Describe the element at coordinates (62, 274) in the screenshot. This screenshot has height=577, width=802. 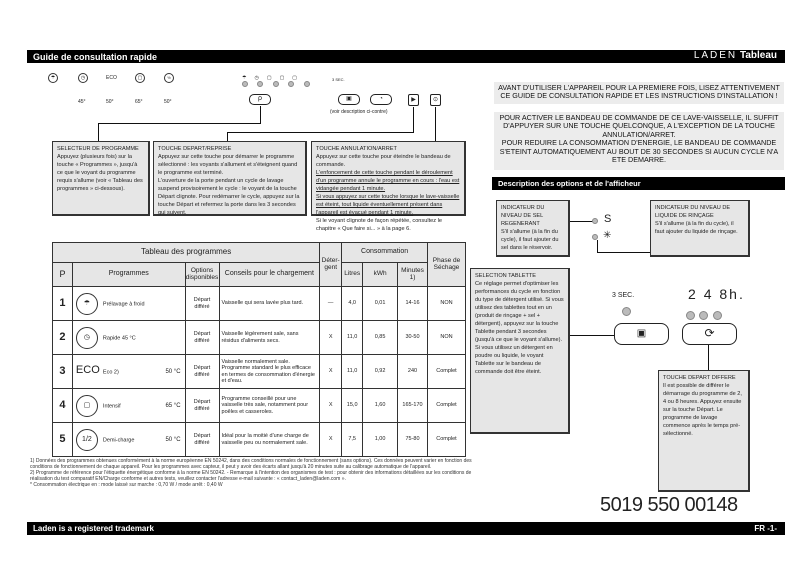
I see `col-p: P` at that location.